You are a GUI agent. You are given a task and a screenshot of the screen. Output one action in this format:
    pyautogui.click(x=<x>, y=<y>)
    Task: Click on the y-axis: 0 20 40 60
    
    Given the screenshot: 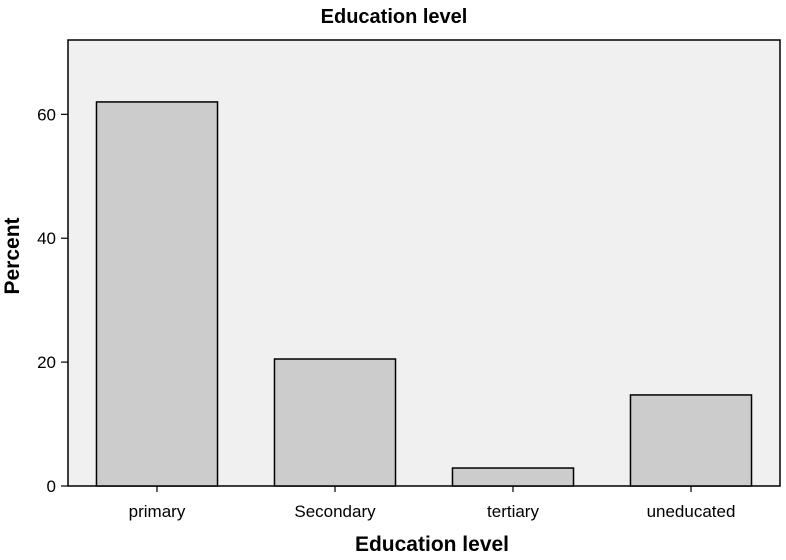 What is the action you would take?
    pyautogui.click(x=52, y=300)
    